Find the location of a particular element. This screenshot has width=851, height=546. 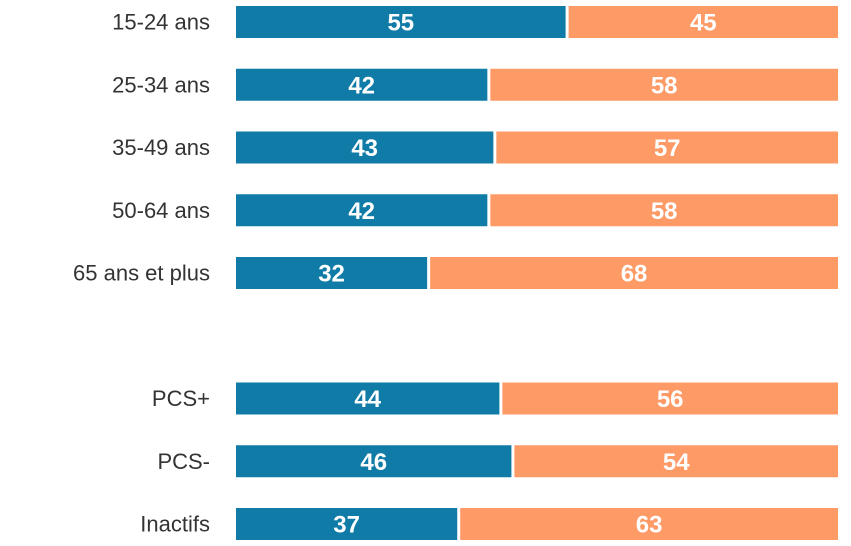

value-label: 37 is located at coordinates (346, 525).